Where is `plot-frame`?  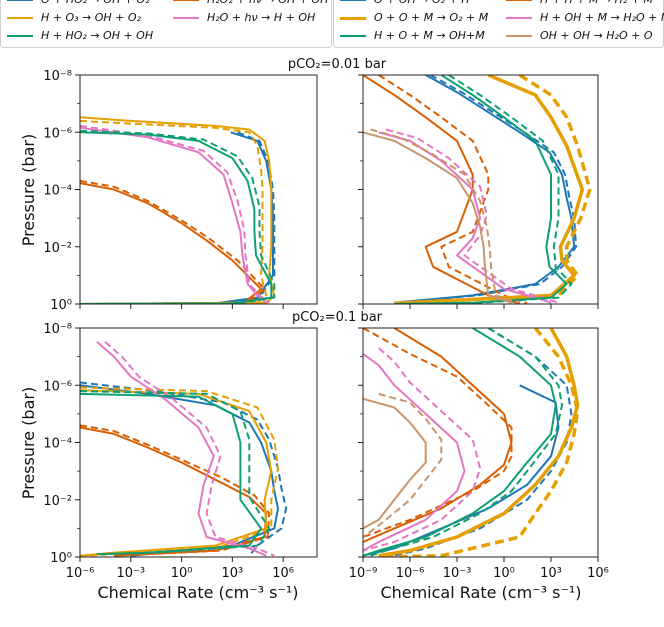
plot-frame is located at coordinates (198, 442).